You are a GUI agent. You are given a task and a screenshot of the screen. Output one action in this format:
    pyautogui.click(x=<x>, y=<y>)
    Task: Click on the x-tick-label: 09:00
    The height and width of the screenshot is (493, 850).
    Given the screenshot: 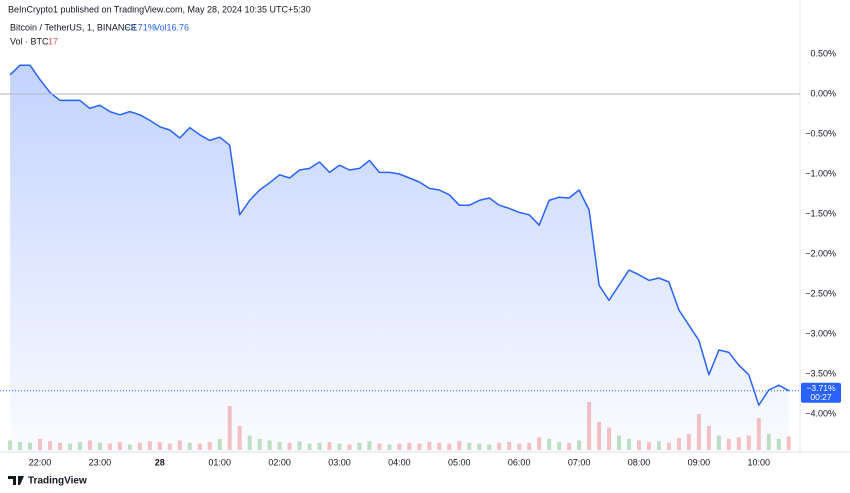 What is the action you would take?
    pyautogui.click(x=699, y=462)
    